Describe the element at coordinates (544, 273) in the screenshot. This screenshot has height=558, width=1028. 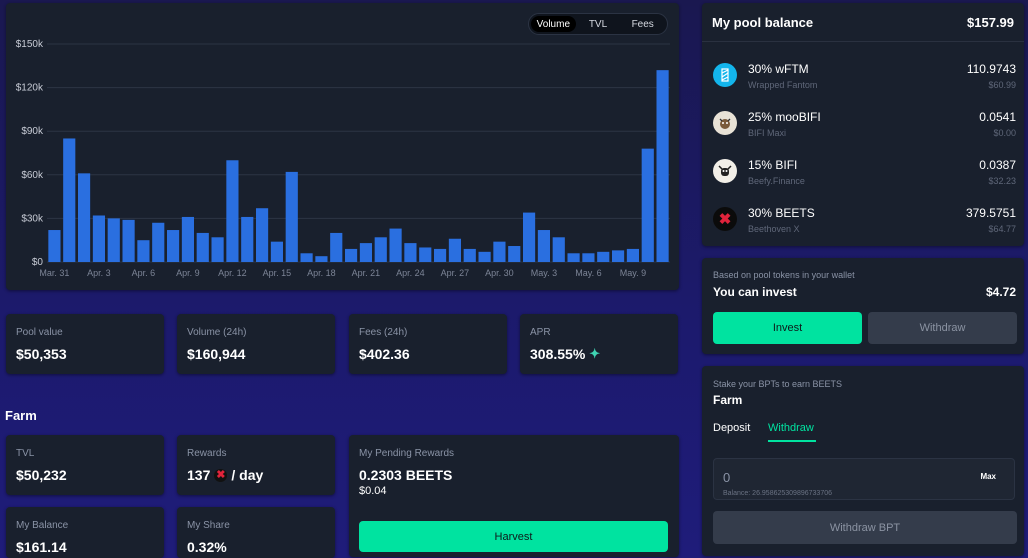
I see `x-tick-label: May. 3` at that location.